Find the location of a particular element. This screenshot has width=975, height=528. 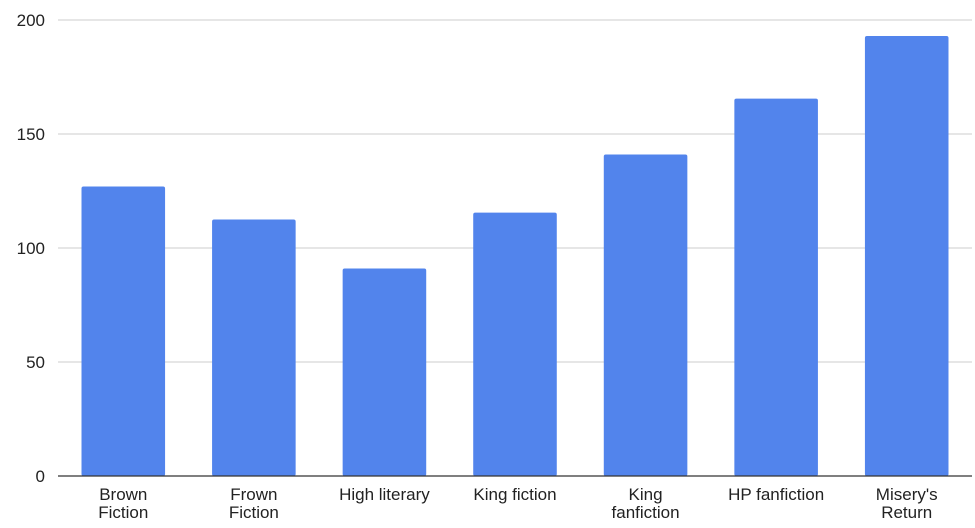

x-category-label-line: High literary is located at coordinates (384, 494).